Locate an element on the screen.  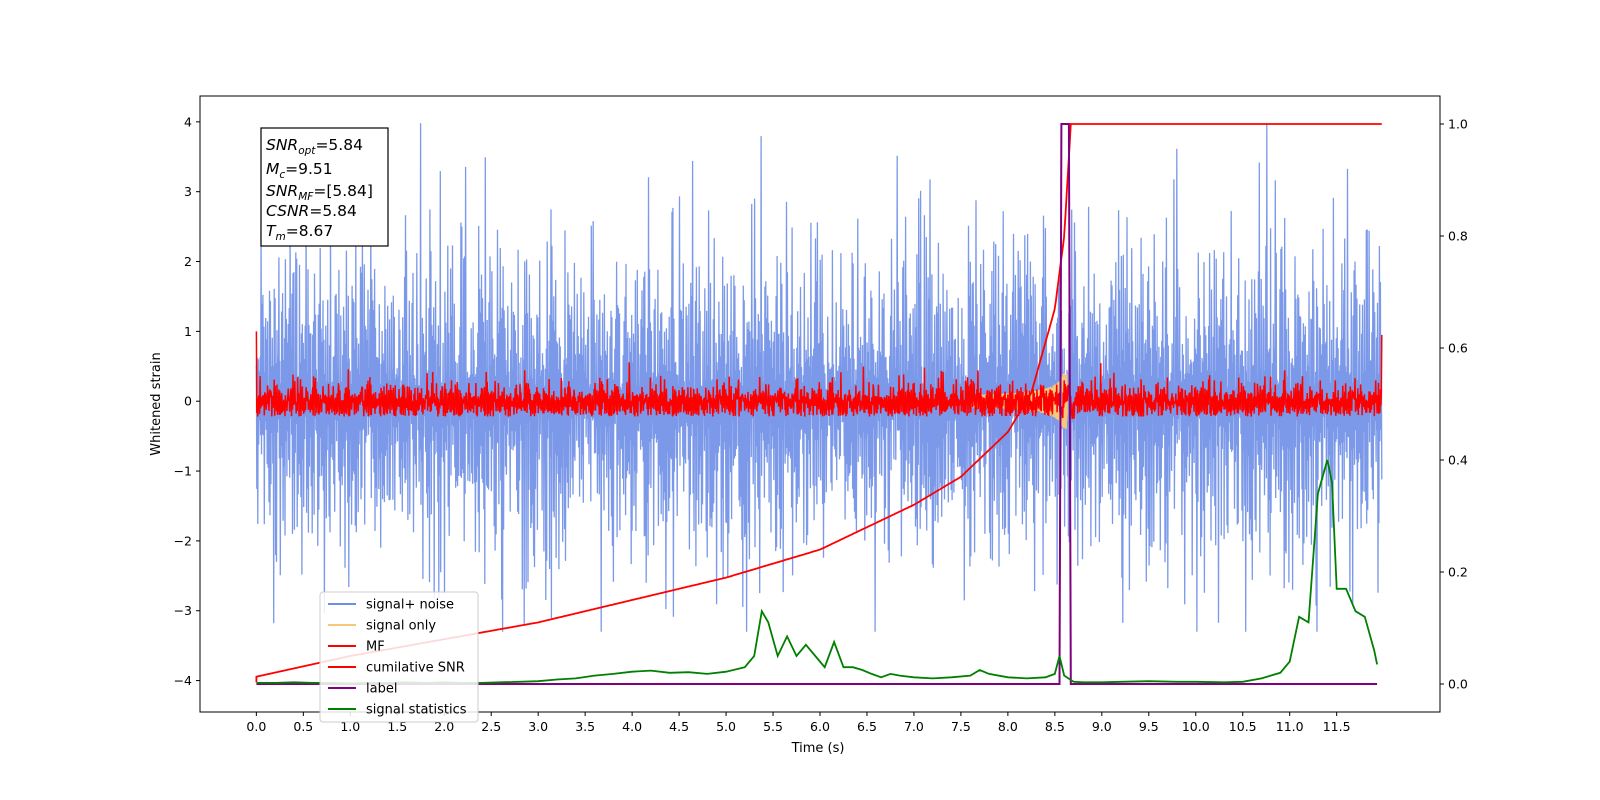
x-tick-label: 6.0 is located at coordinates (820, 726).